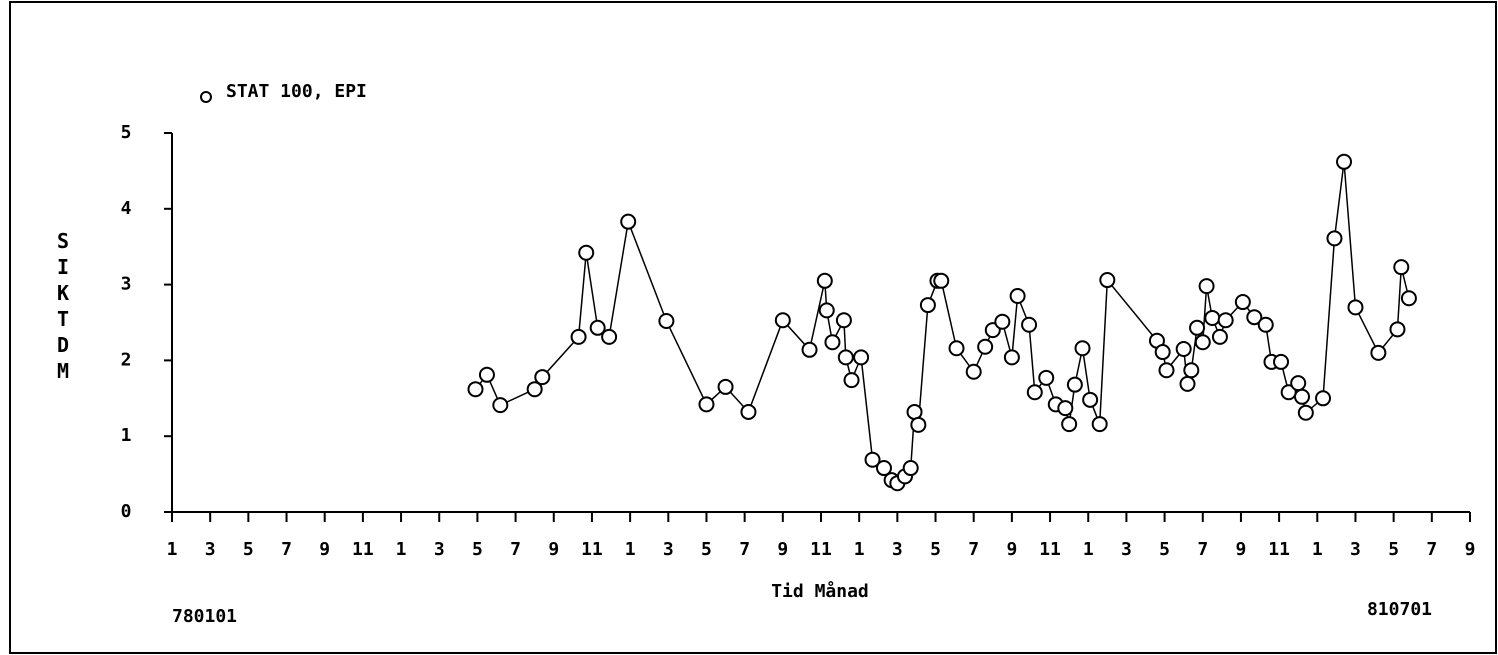  Describe the element at coordinates (126, 511) in the screenshot. I see `y-tick-label: 0` at that location.